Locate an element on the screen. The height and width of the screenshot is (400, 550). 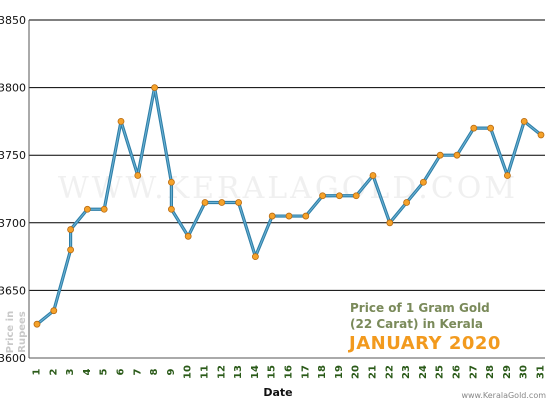
x-tick-label-6: 6 is located at coordinates (121, 371).